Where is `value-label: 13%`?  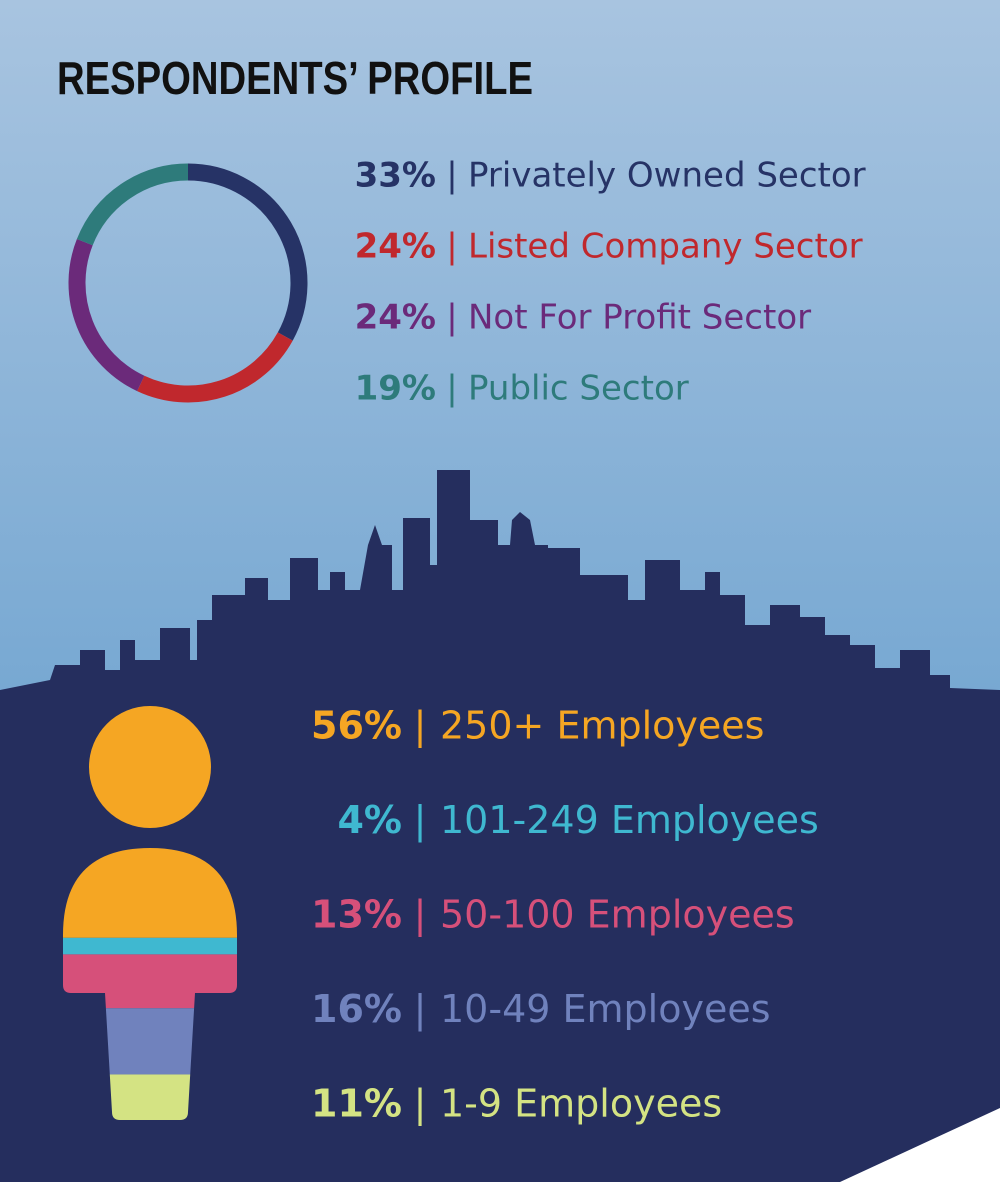
value-label: 13% is located at coordinates (356, 915).